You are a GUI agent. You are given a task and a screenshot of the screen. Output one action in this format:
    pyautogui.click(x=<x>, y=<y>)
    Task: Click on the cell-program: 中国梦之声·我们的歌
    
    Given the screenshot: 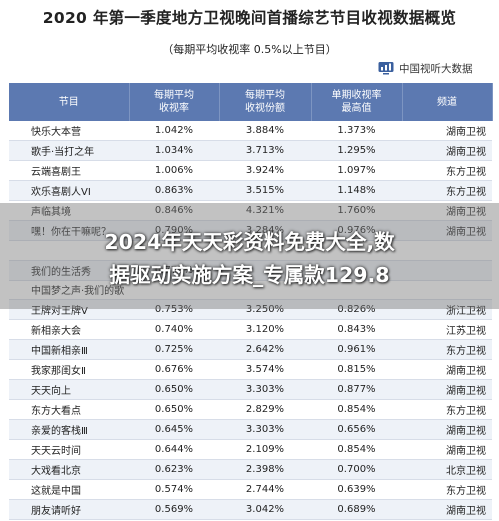 What is the action you would take?
    pyautogui.click(x=69, y=290)
    